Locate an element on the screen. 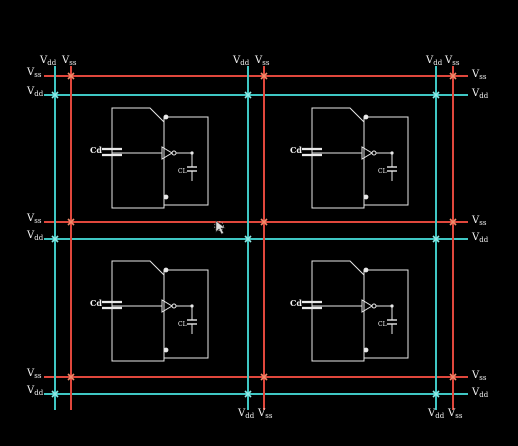 The image size is (518, 446). mouse-pointer-icon is located at coordinates (220, 227).